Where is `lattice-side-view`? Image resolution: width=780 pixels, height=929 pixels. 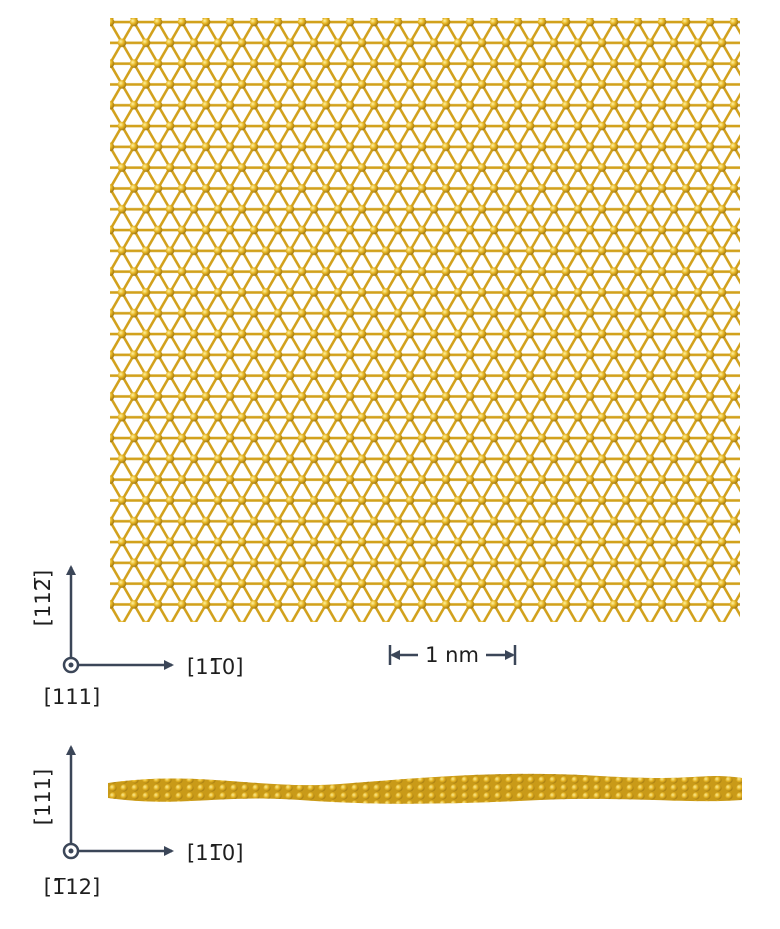
lattice-side-view is located at coordinates (425, 788).